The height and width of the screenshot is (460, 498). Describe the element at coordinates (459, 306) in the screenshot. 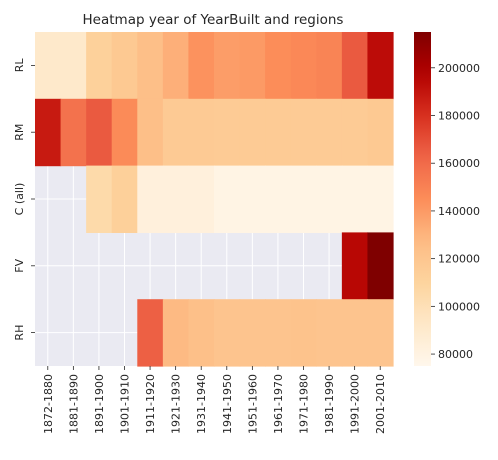

I see `colorbar-tick-label: 100000` at that location.